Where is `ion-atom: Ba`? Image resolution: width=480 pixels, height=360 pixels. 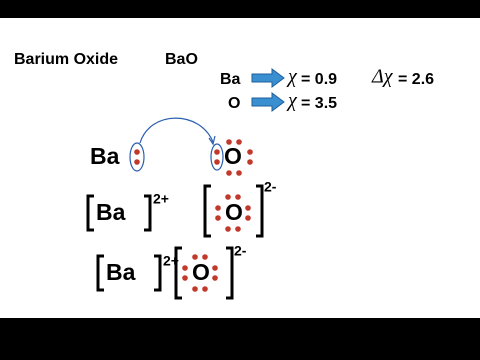
ion-atom: Ba is located at coordinates (111, 212).